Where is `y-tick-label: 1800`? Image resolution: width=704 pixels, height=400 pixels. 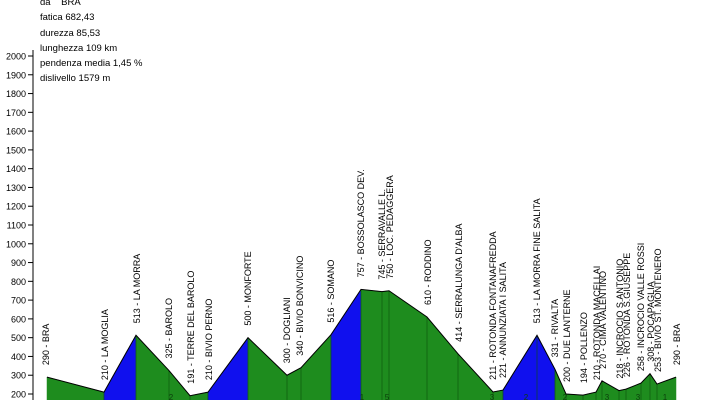
y-tick-label: 1800 is located at coordinates (16, 94).